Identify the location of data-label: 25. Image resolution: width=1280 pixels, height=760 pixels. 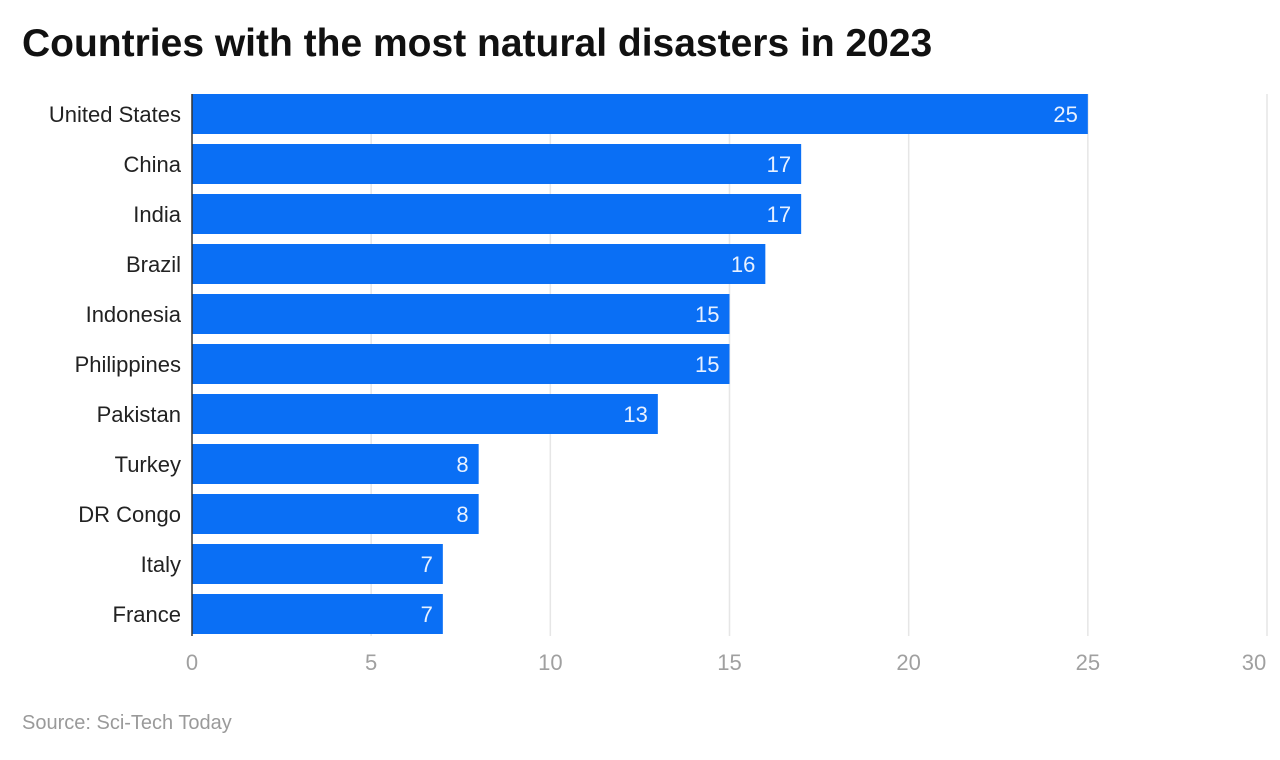
(1065, 114).